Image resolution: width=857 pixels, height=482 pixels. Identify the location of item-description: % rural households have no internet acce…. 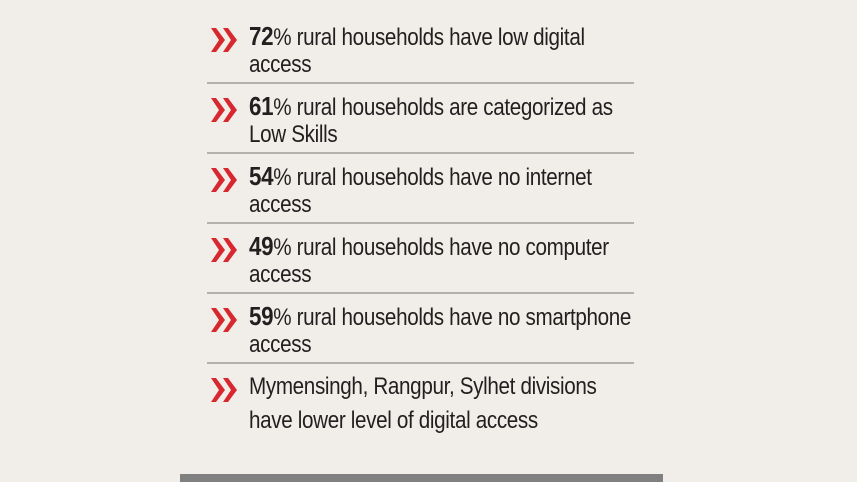
(420, 191).